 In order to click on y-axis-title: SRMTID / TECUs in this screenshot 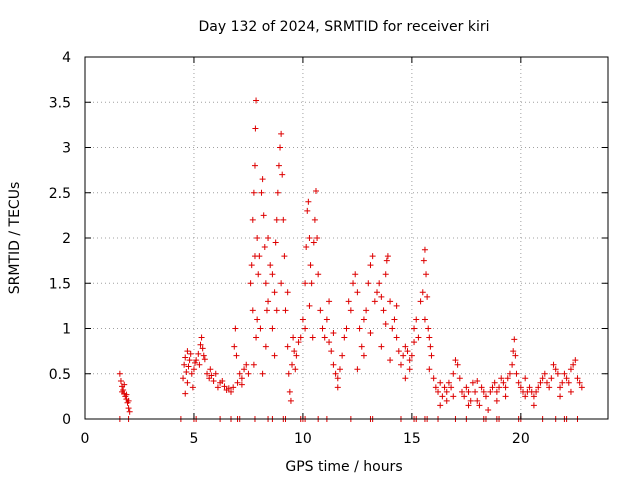, I will do `click(15, 238)`.